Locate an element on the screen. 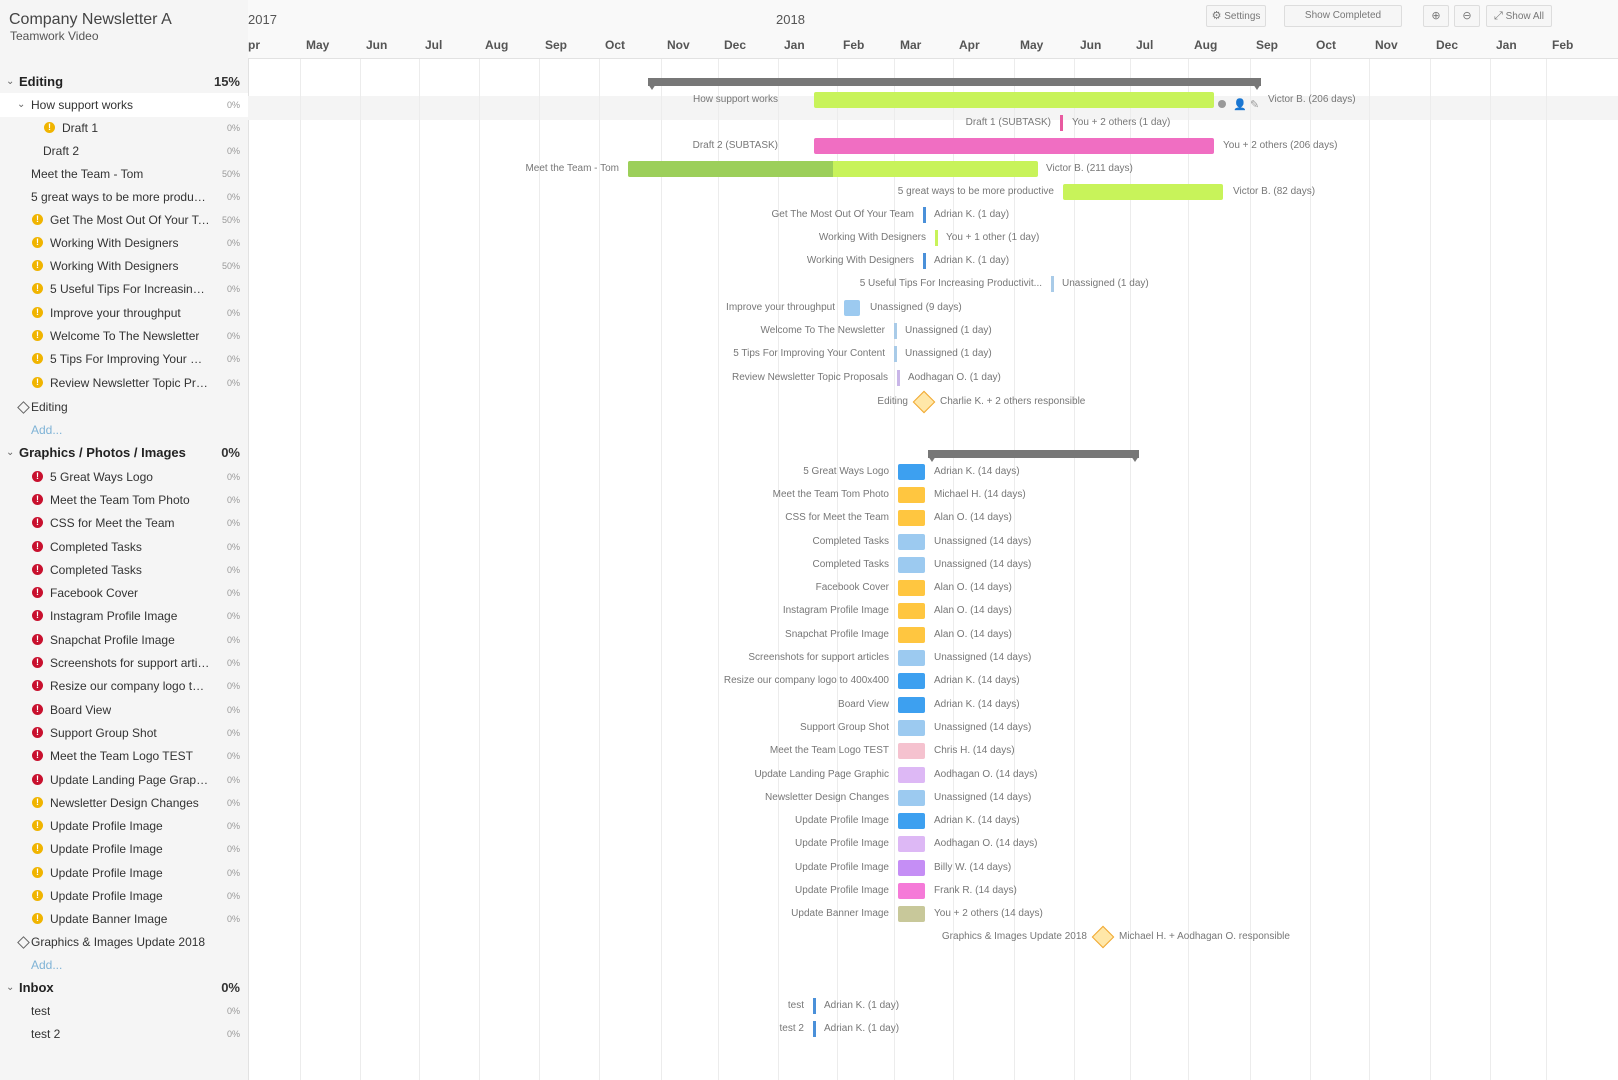 This screenshot has width=1618, height=1080. zoom-in-button: ⊕ is located at coordinates (1436, 16).